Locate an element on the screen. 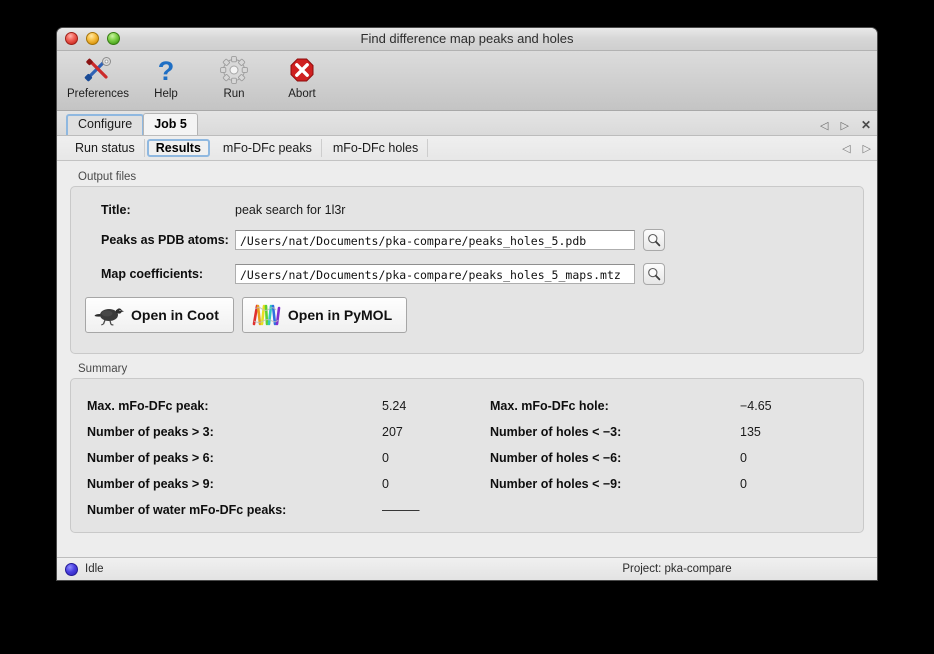 This screenshot has height=654, width=934. summary-key-peaks-gt-6: Number of peaks > 6: is located at coordinates (150, 458).